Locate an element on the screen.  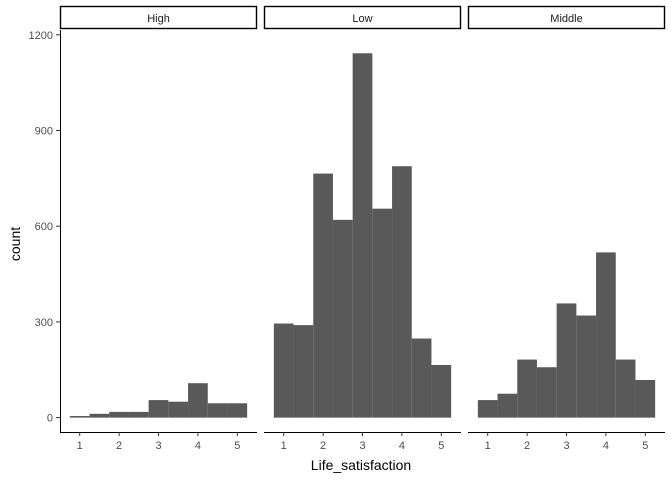
facet-strip-label: Middle is located at coordinates (566, 19).